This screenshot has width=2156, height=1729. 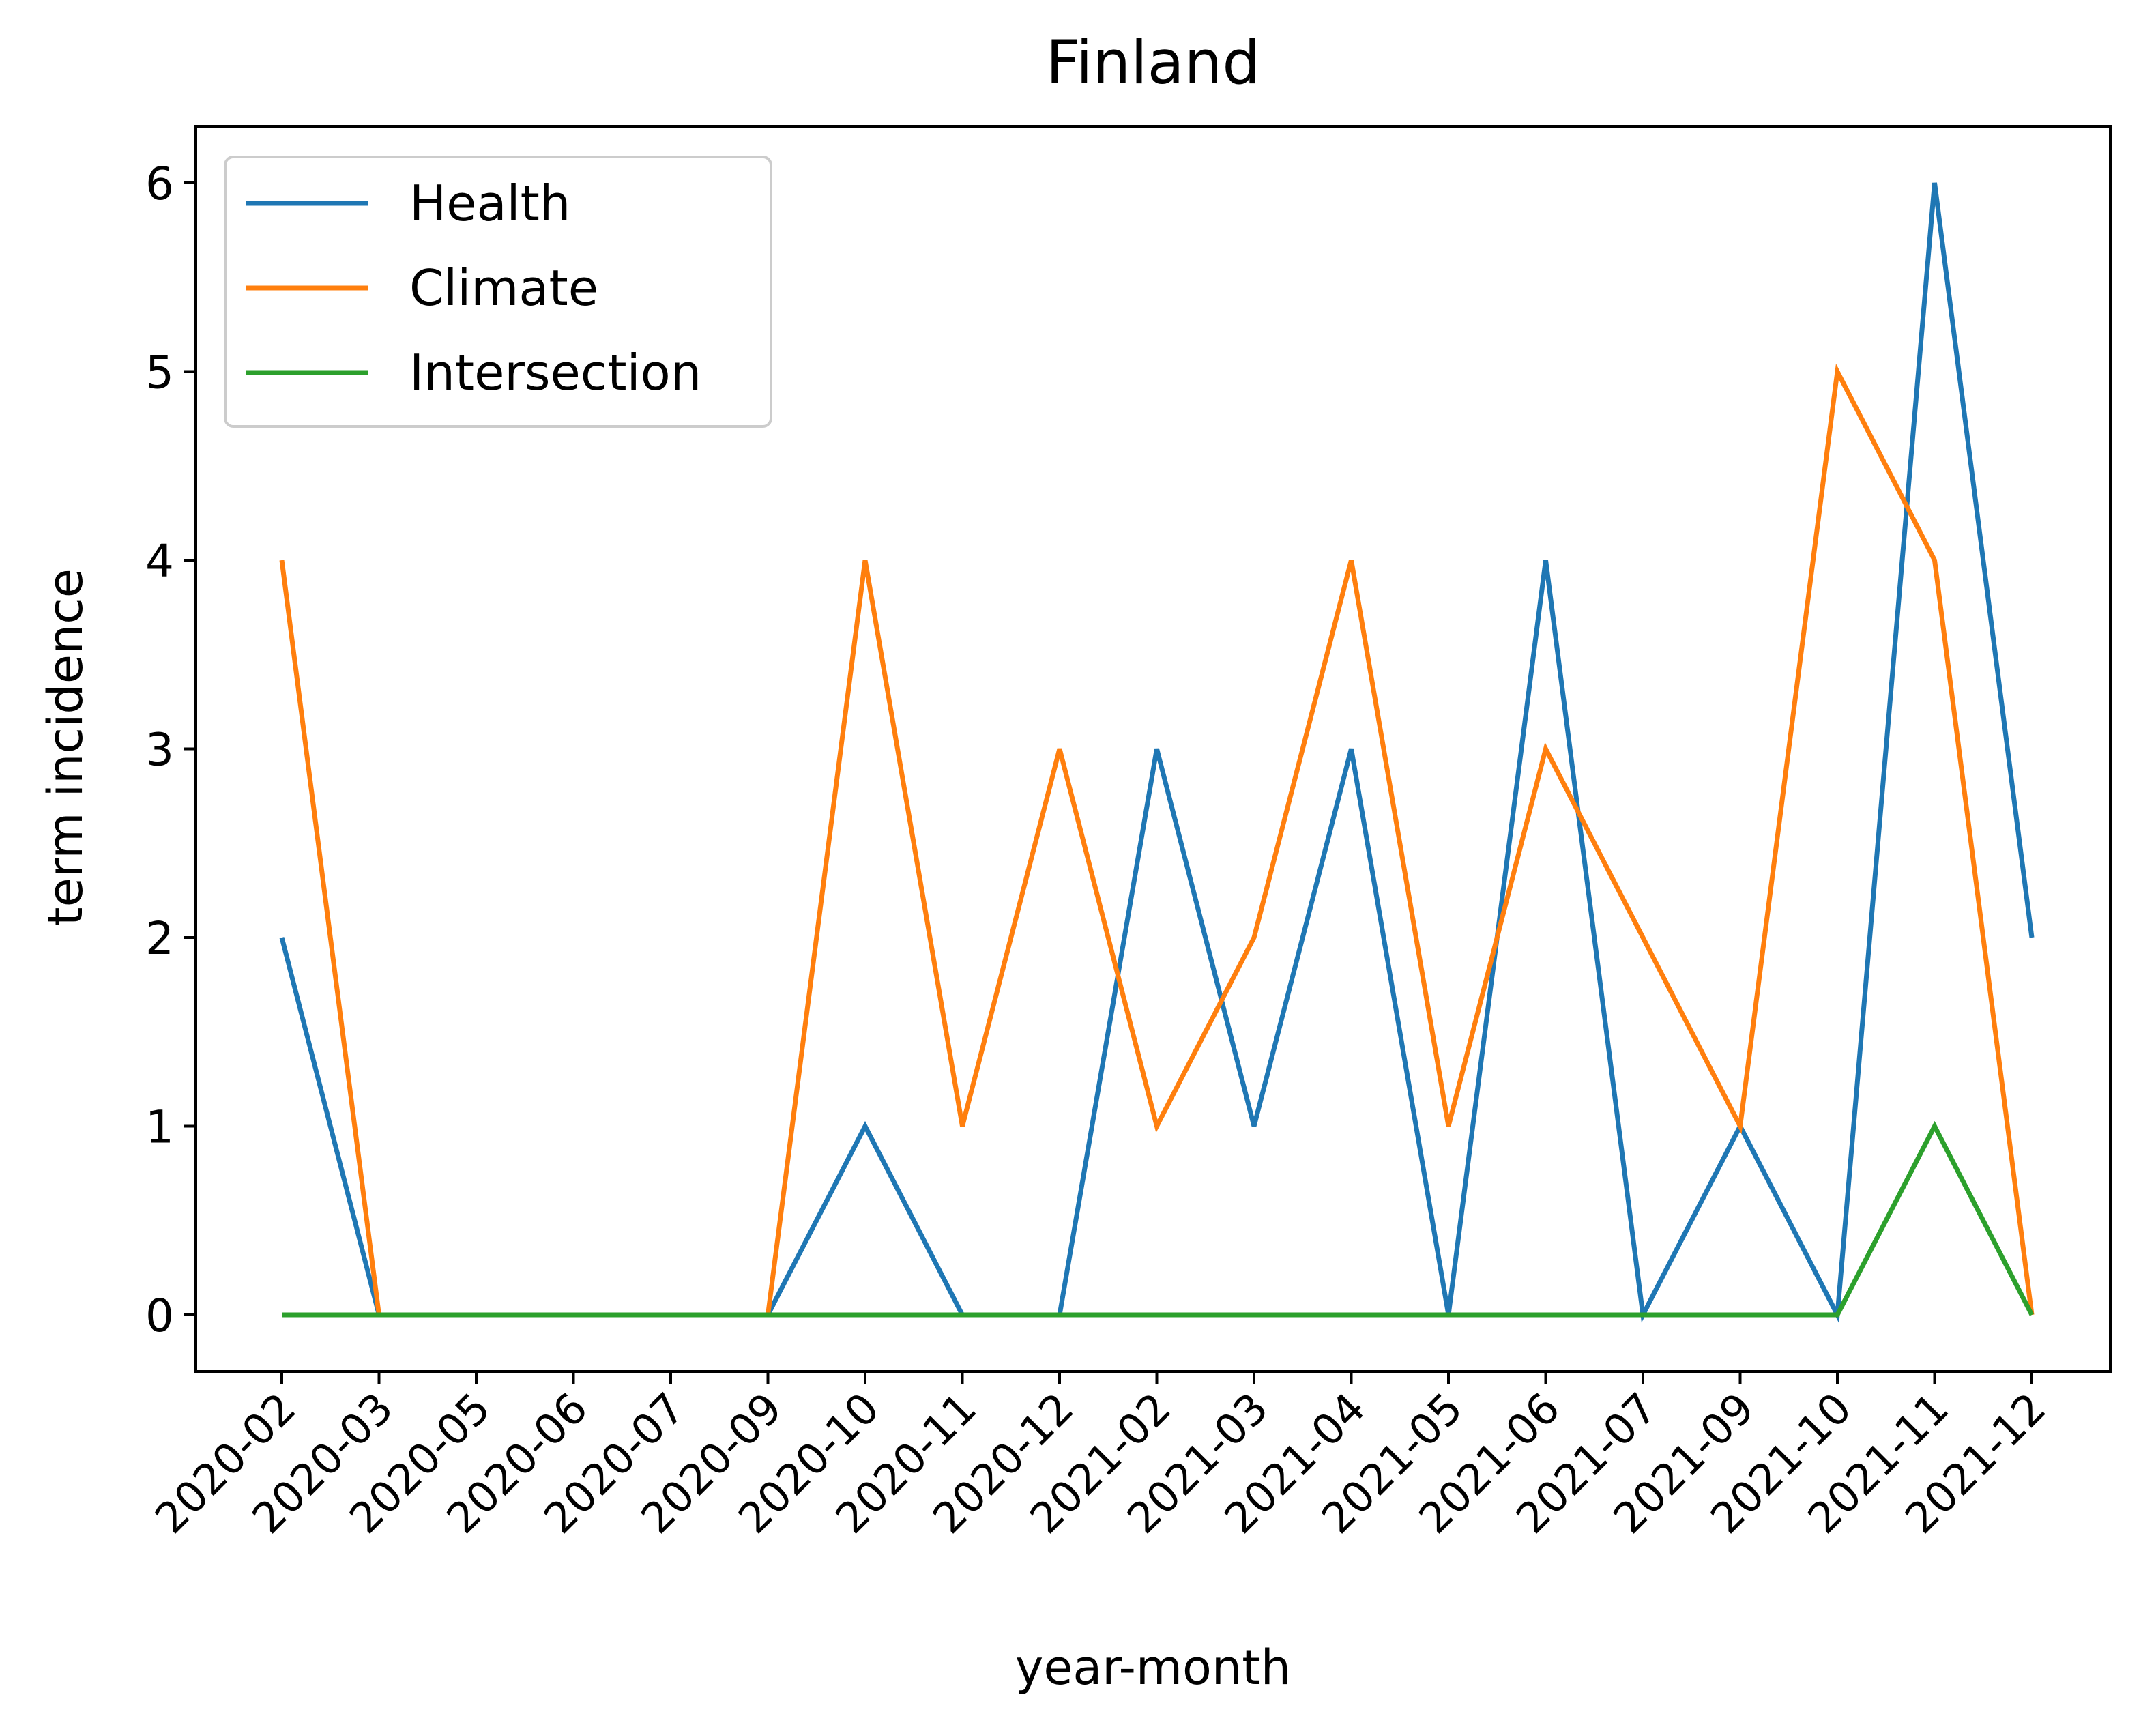 What do you see at coordinates (65, 747) in the screenshot?
I see `y-axis-label: term incidence` at bounding box center [65, 747].